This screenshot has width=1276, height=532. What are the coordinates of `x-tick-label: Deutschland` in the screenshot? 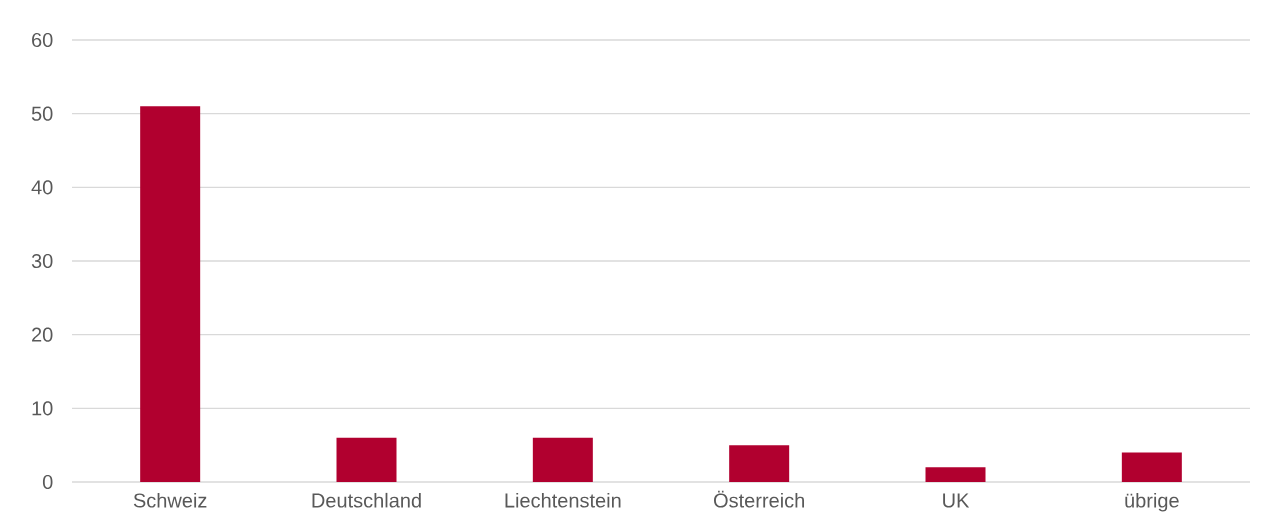 It's located at (366, 500).